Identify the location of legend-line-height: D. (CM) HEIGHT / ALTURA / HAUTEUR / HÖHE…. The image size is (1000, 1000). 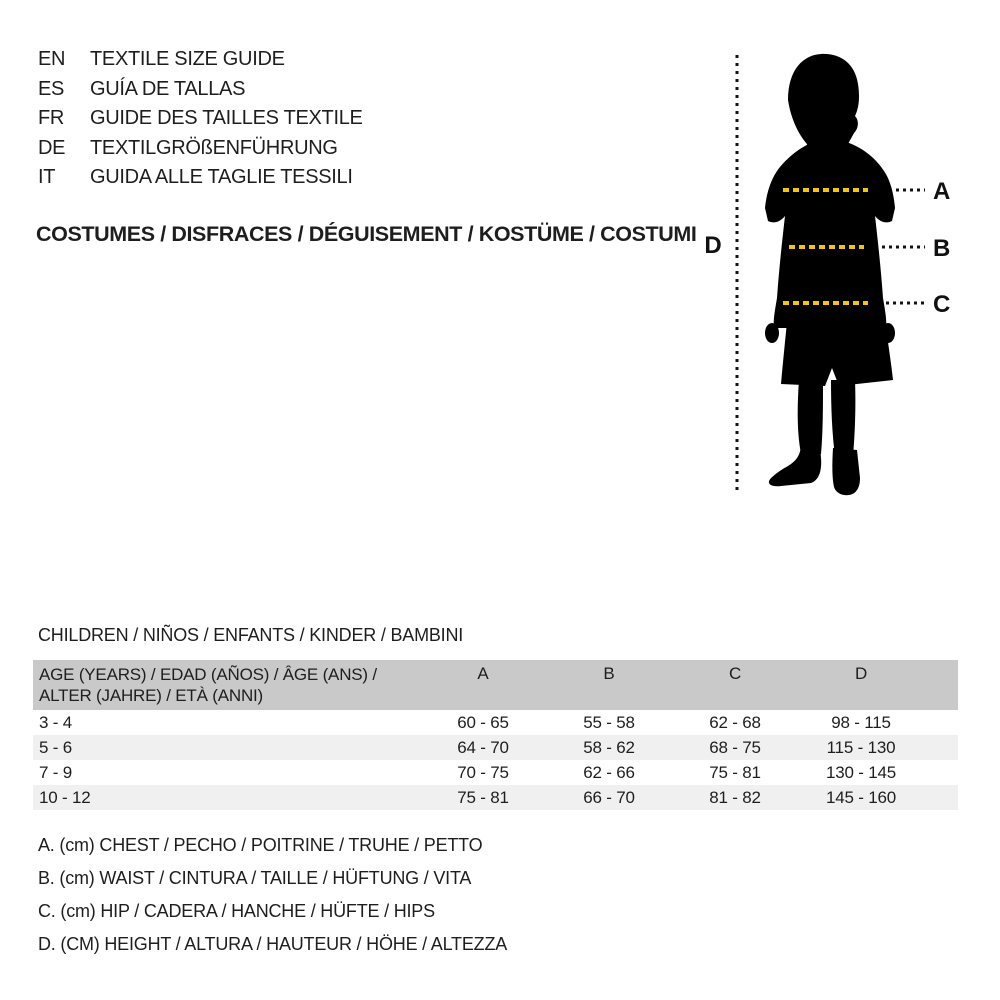
(273, 944).